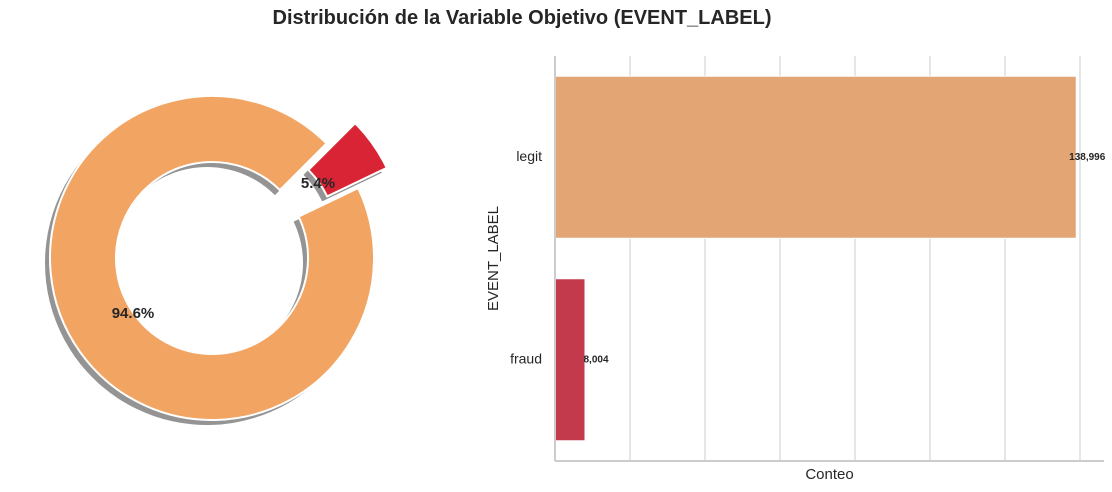  Describe the element at coordinates (133, 313) in the screenshot. I see `donut-pct-label-legit: 94.6%` at that location.